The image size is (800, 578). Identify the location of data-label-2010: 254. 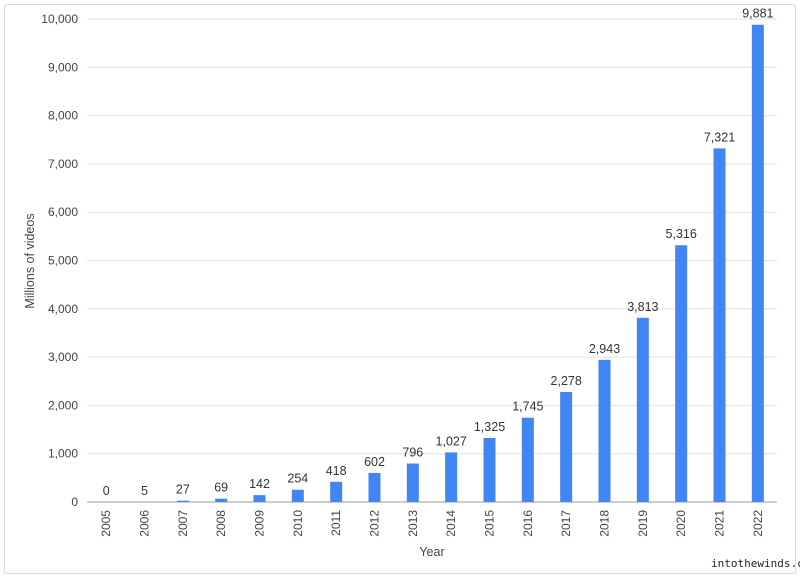
(297, 479).